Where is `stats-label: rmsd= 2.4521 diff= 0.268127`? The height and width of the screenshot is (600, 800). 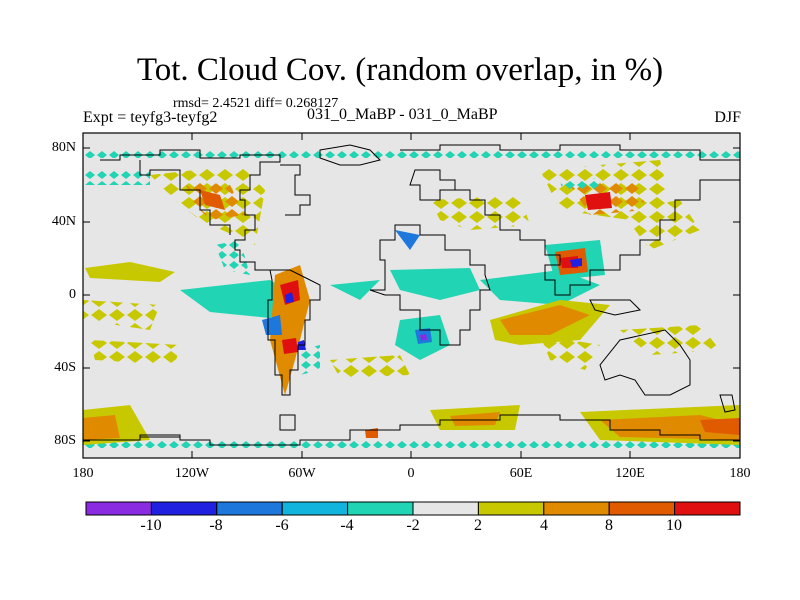
stats-label: rmsd= 2.4521 diff= 0.268127 is located at coordinates (256, 103).